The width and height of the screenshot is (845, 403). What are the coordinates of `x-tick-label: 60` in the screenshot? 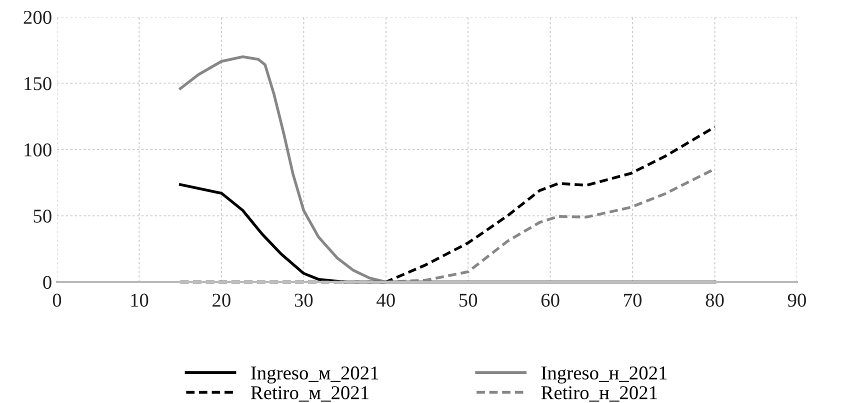 It's located at (550, 300).